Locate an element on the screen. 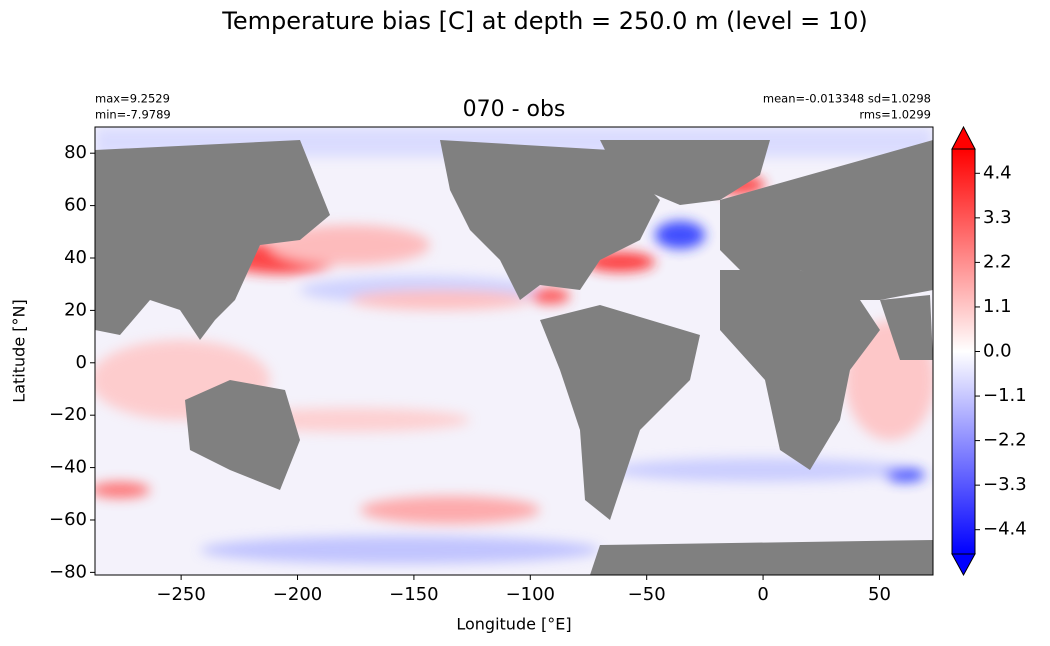 The width and height of the screenshot is (1050, 646). y-tick-label: 80 is located at coordinates (75, 152).